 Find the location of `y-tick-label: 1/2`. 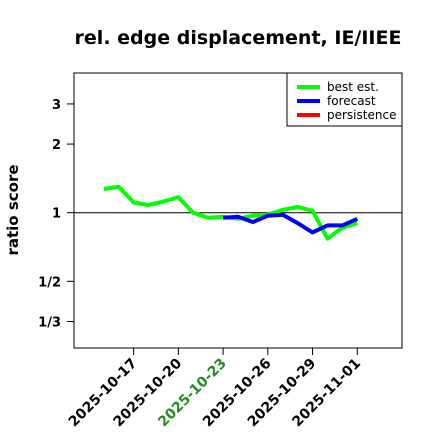

y-tick-label: 1/2 is located at coordinates (49, 282).